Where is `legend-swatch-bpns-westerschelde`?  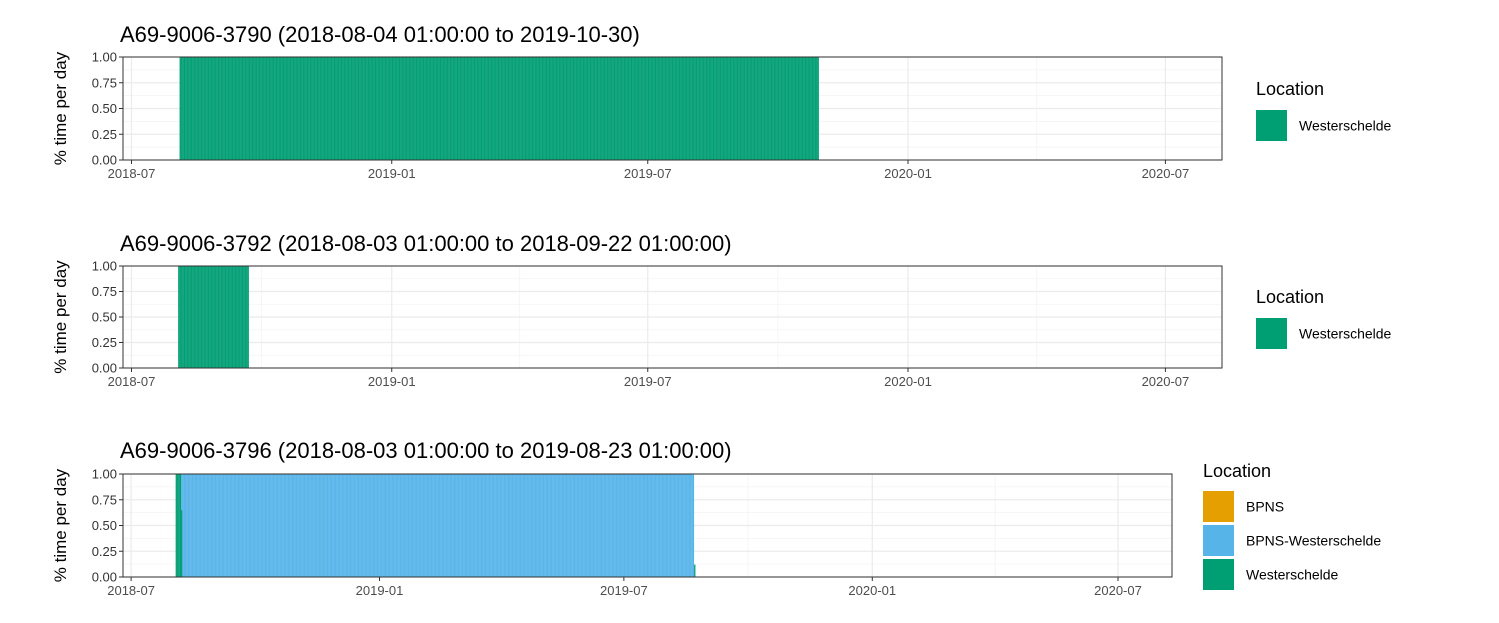
legend-swatch-bpns-westerschelde is located at coordinates (1218, 540).